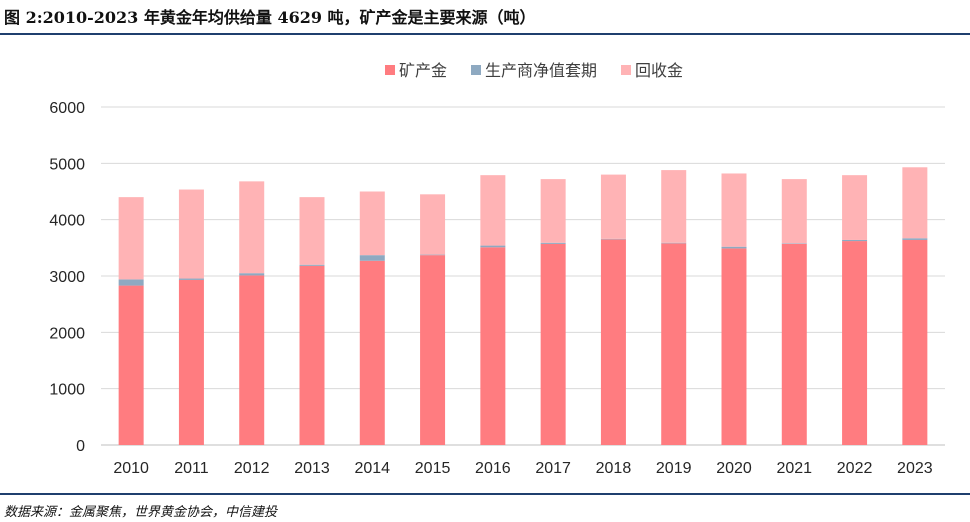 This screenshot has height=522, width=970. I want to click on source-rule, so click(485, 494).